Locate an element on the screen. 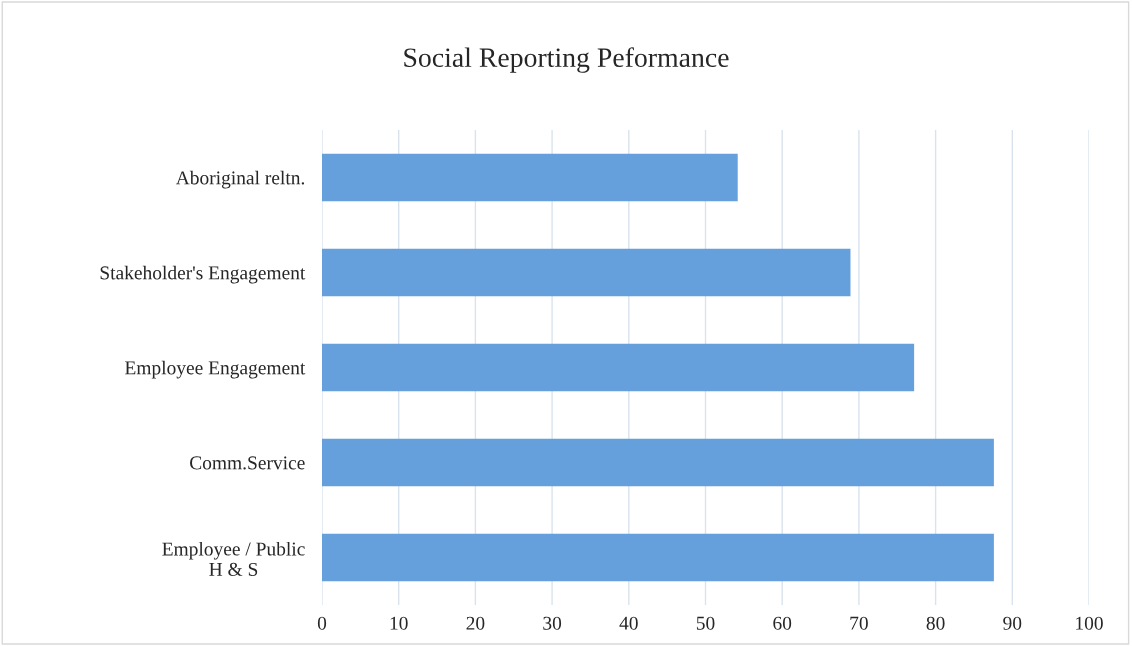  y-tick-label: Aboriginal reltn. is located at coordinates (240, 179).